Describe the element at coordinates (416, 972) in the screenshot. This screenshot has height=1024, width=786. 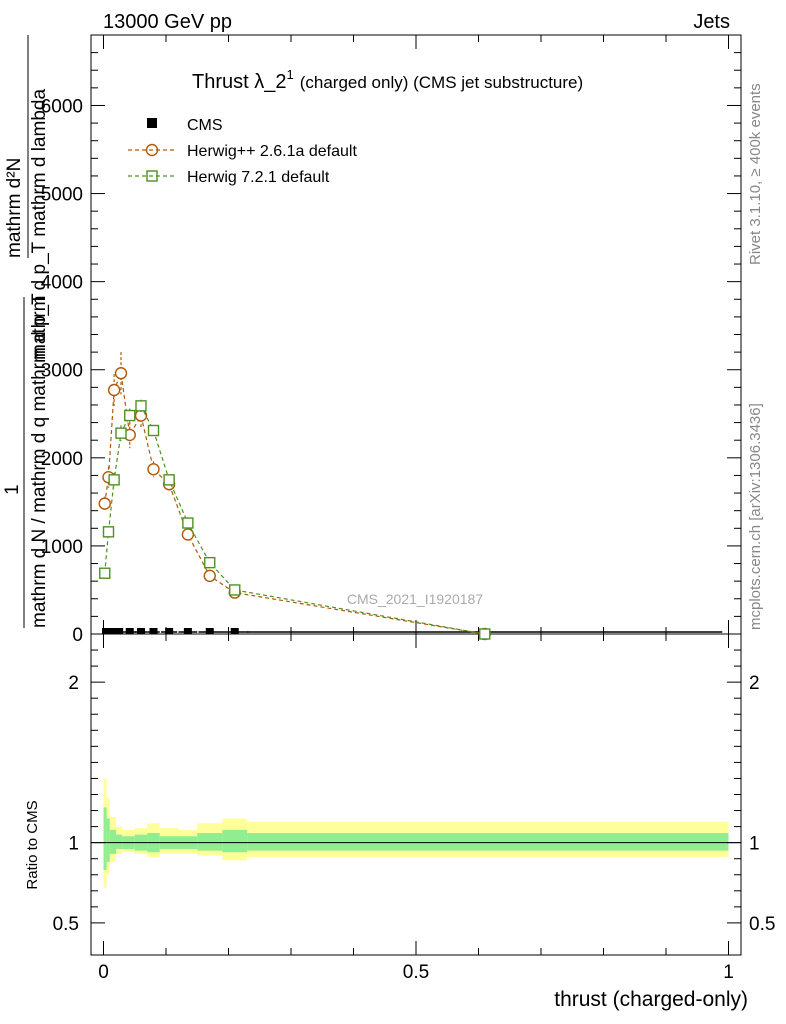
I see `xtick-label: 0.5` at that location.